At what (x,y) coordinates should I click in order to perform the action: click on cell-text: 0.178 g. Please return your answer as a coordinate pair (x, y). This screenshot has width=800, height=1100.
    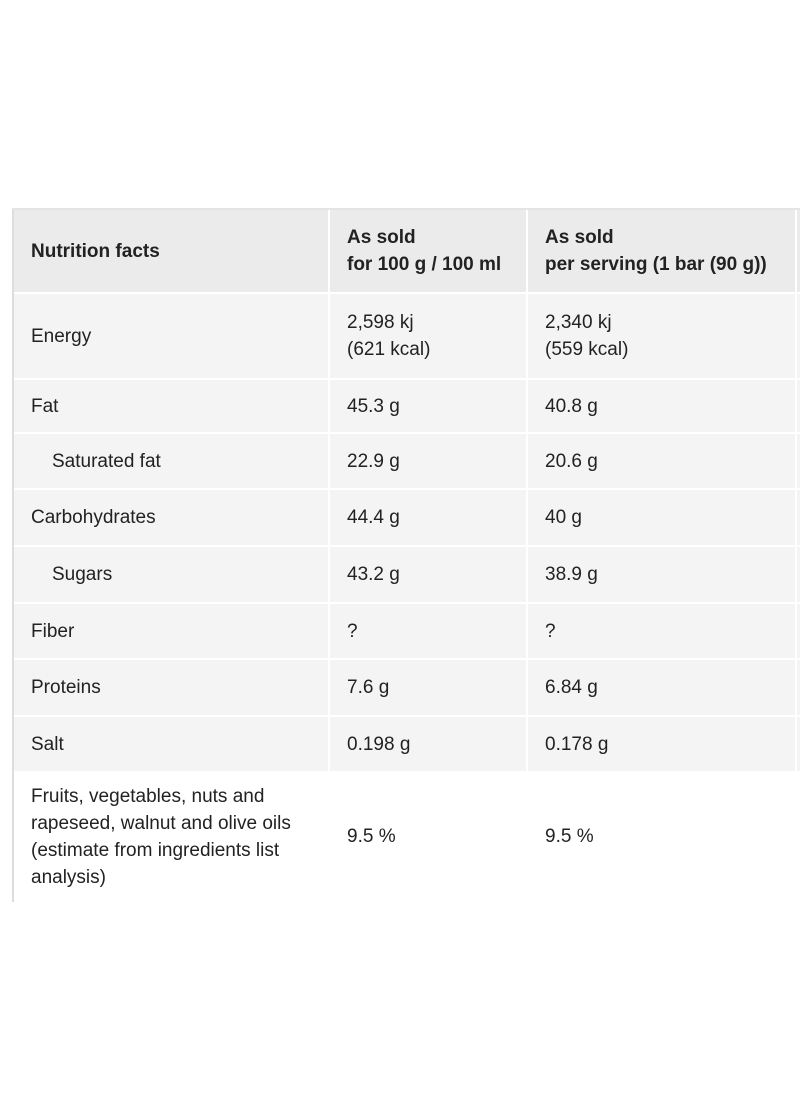
    Looking at the image, I should click on (577, 744).